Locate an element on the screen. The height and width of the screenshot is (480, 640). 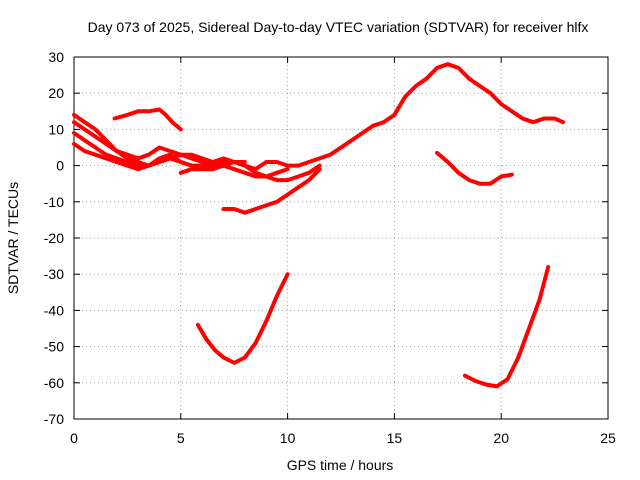
x-tick-label: 15 is located at coordinates (395, 438).